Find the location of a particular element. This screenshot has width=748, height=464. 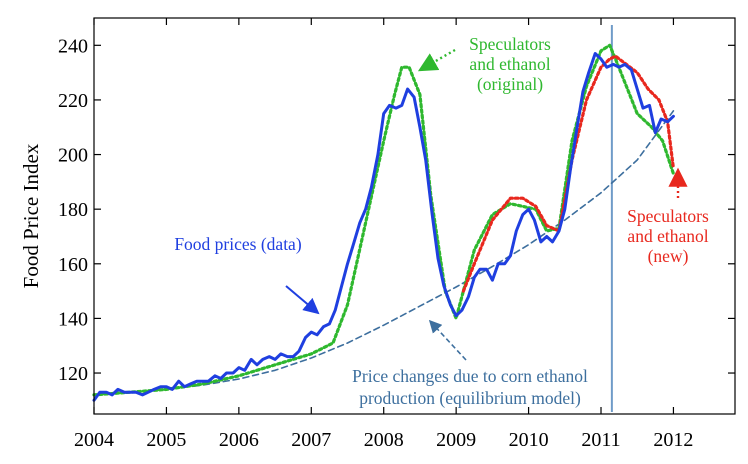

x-tick-label: 2009 is located at coordinates (456, 440).